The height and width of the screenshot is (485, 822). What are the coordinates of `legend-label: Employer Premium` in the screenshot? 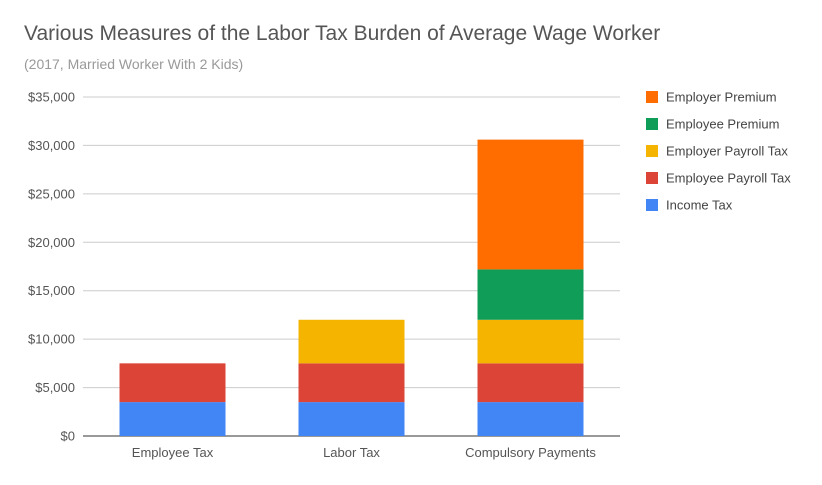 It's located at (721, 97).